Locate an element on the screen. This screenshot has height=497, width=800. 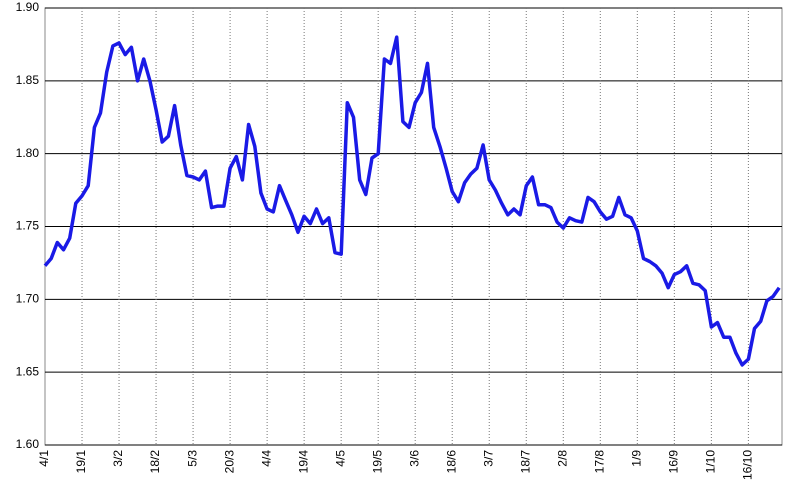
x-tick-label: 1/9 is located at coordinates (636, 458).